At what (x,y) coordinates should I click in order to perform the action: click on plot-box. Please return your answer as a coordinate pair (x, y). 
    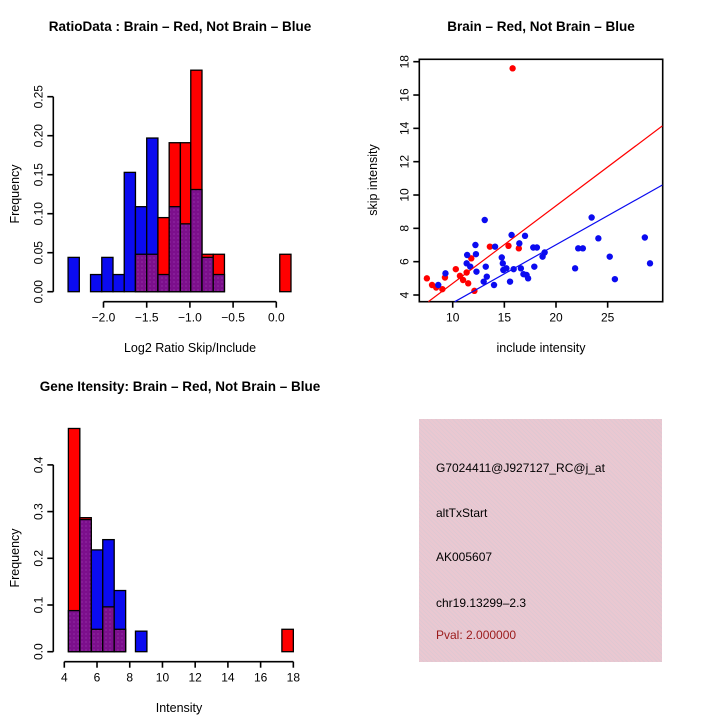
    Looking at the image, I should click on (541, 180).